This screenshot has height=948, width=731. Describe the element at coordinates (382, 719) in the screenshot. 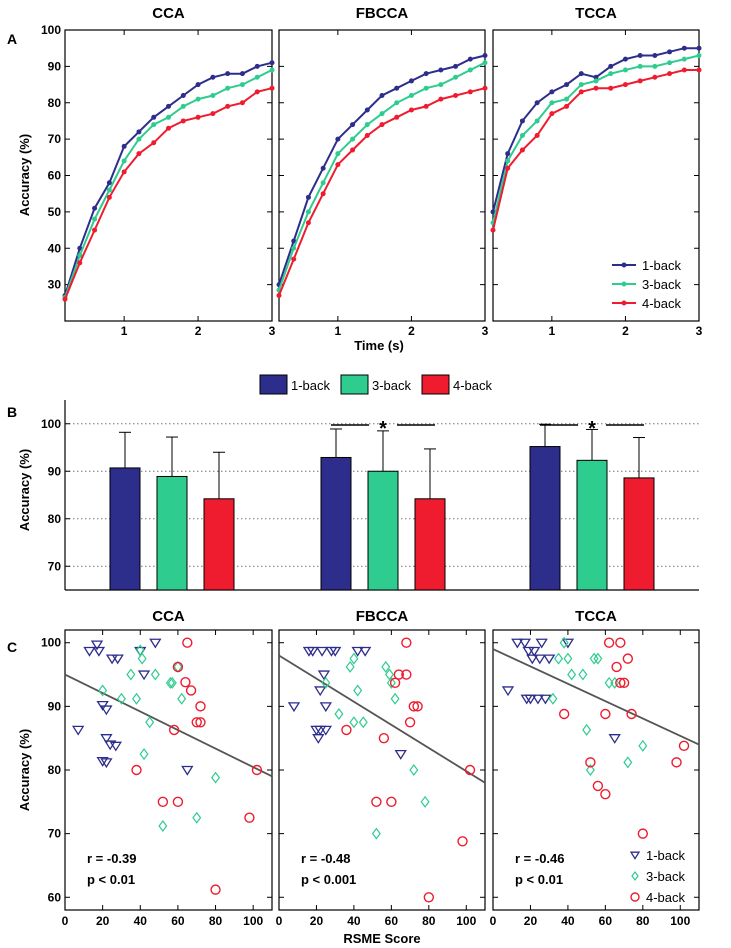

I see `regression-line` at that location.